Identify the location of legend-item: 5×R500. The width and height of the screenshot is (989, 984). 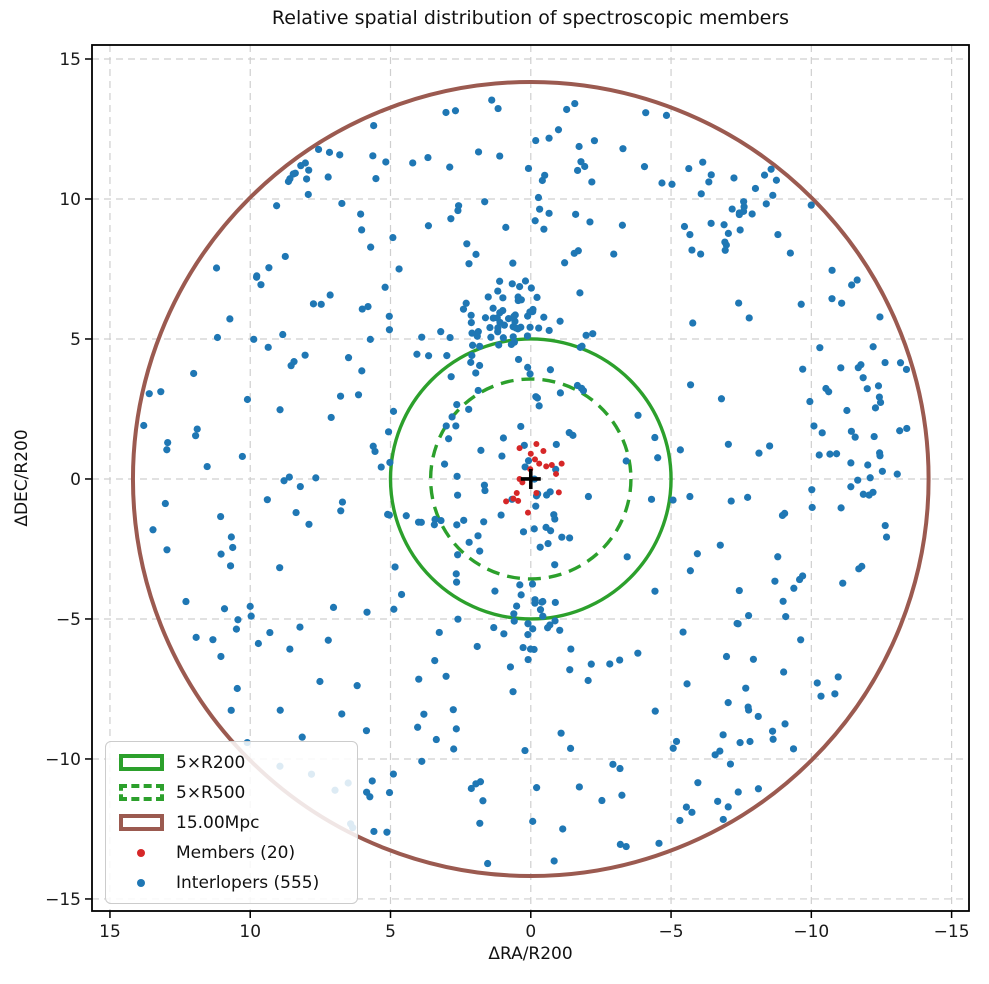
(231, 792).